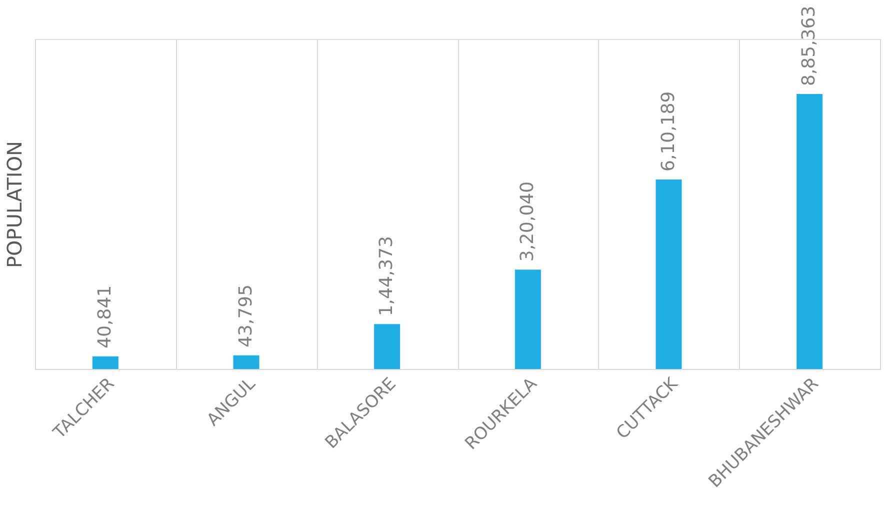  I want to click on data-label: 8,85,363, so click(809, 46).